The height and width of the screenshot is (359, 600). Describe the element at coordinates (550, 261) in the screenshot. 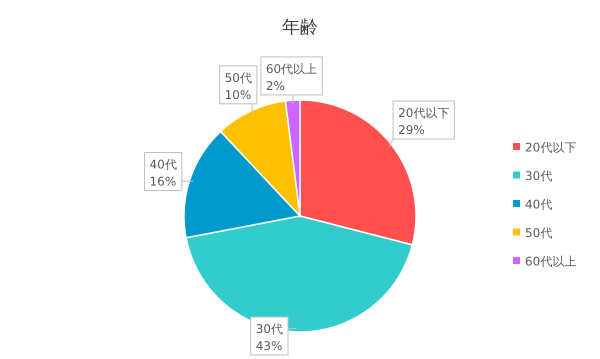

I see `legend-label: 60代以上` at that location.